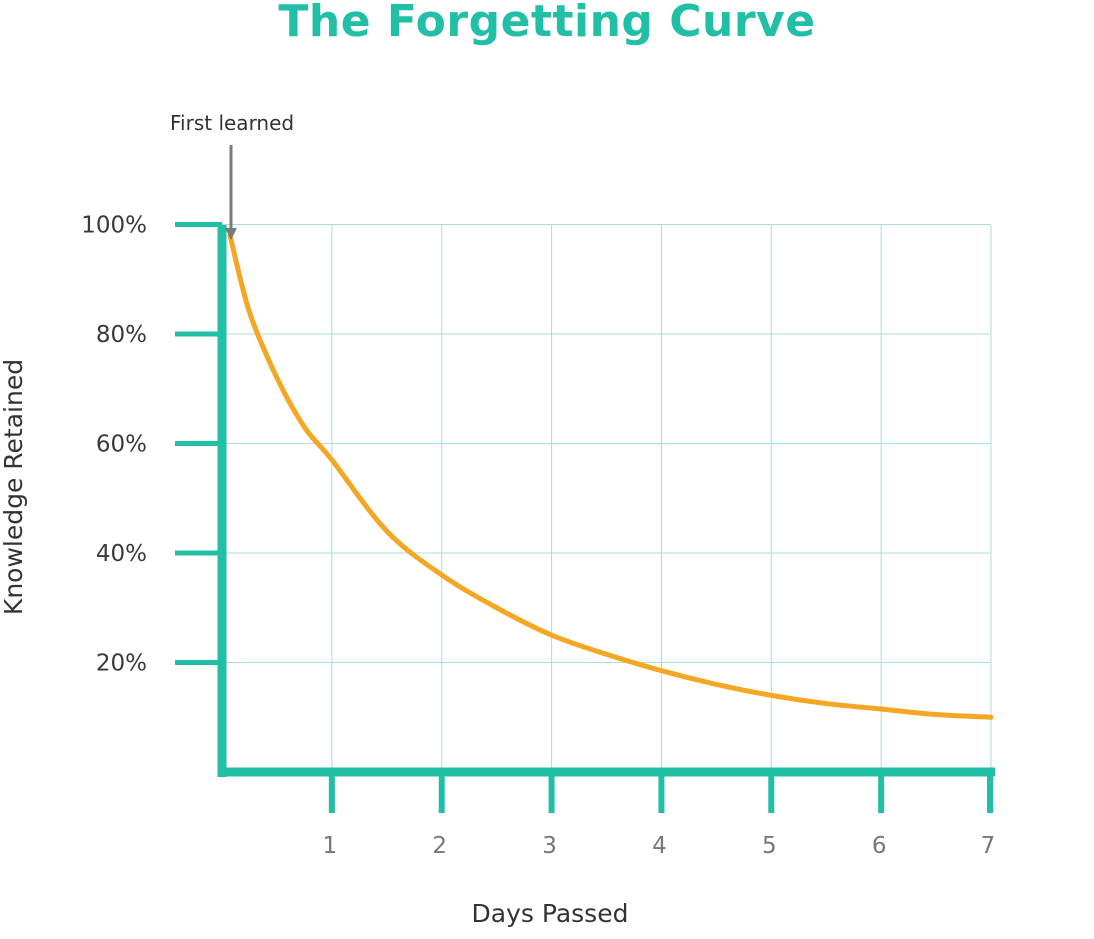  I want to click on x-axis-label: Days Passed, so click(550, 913).